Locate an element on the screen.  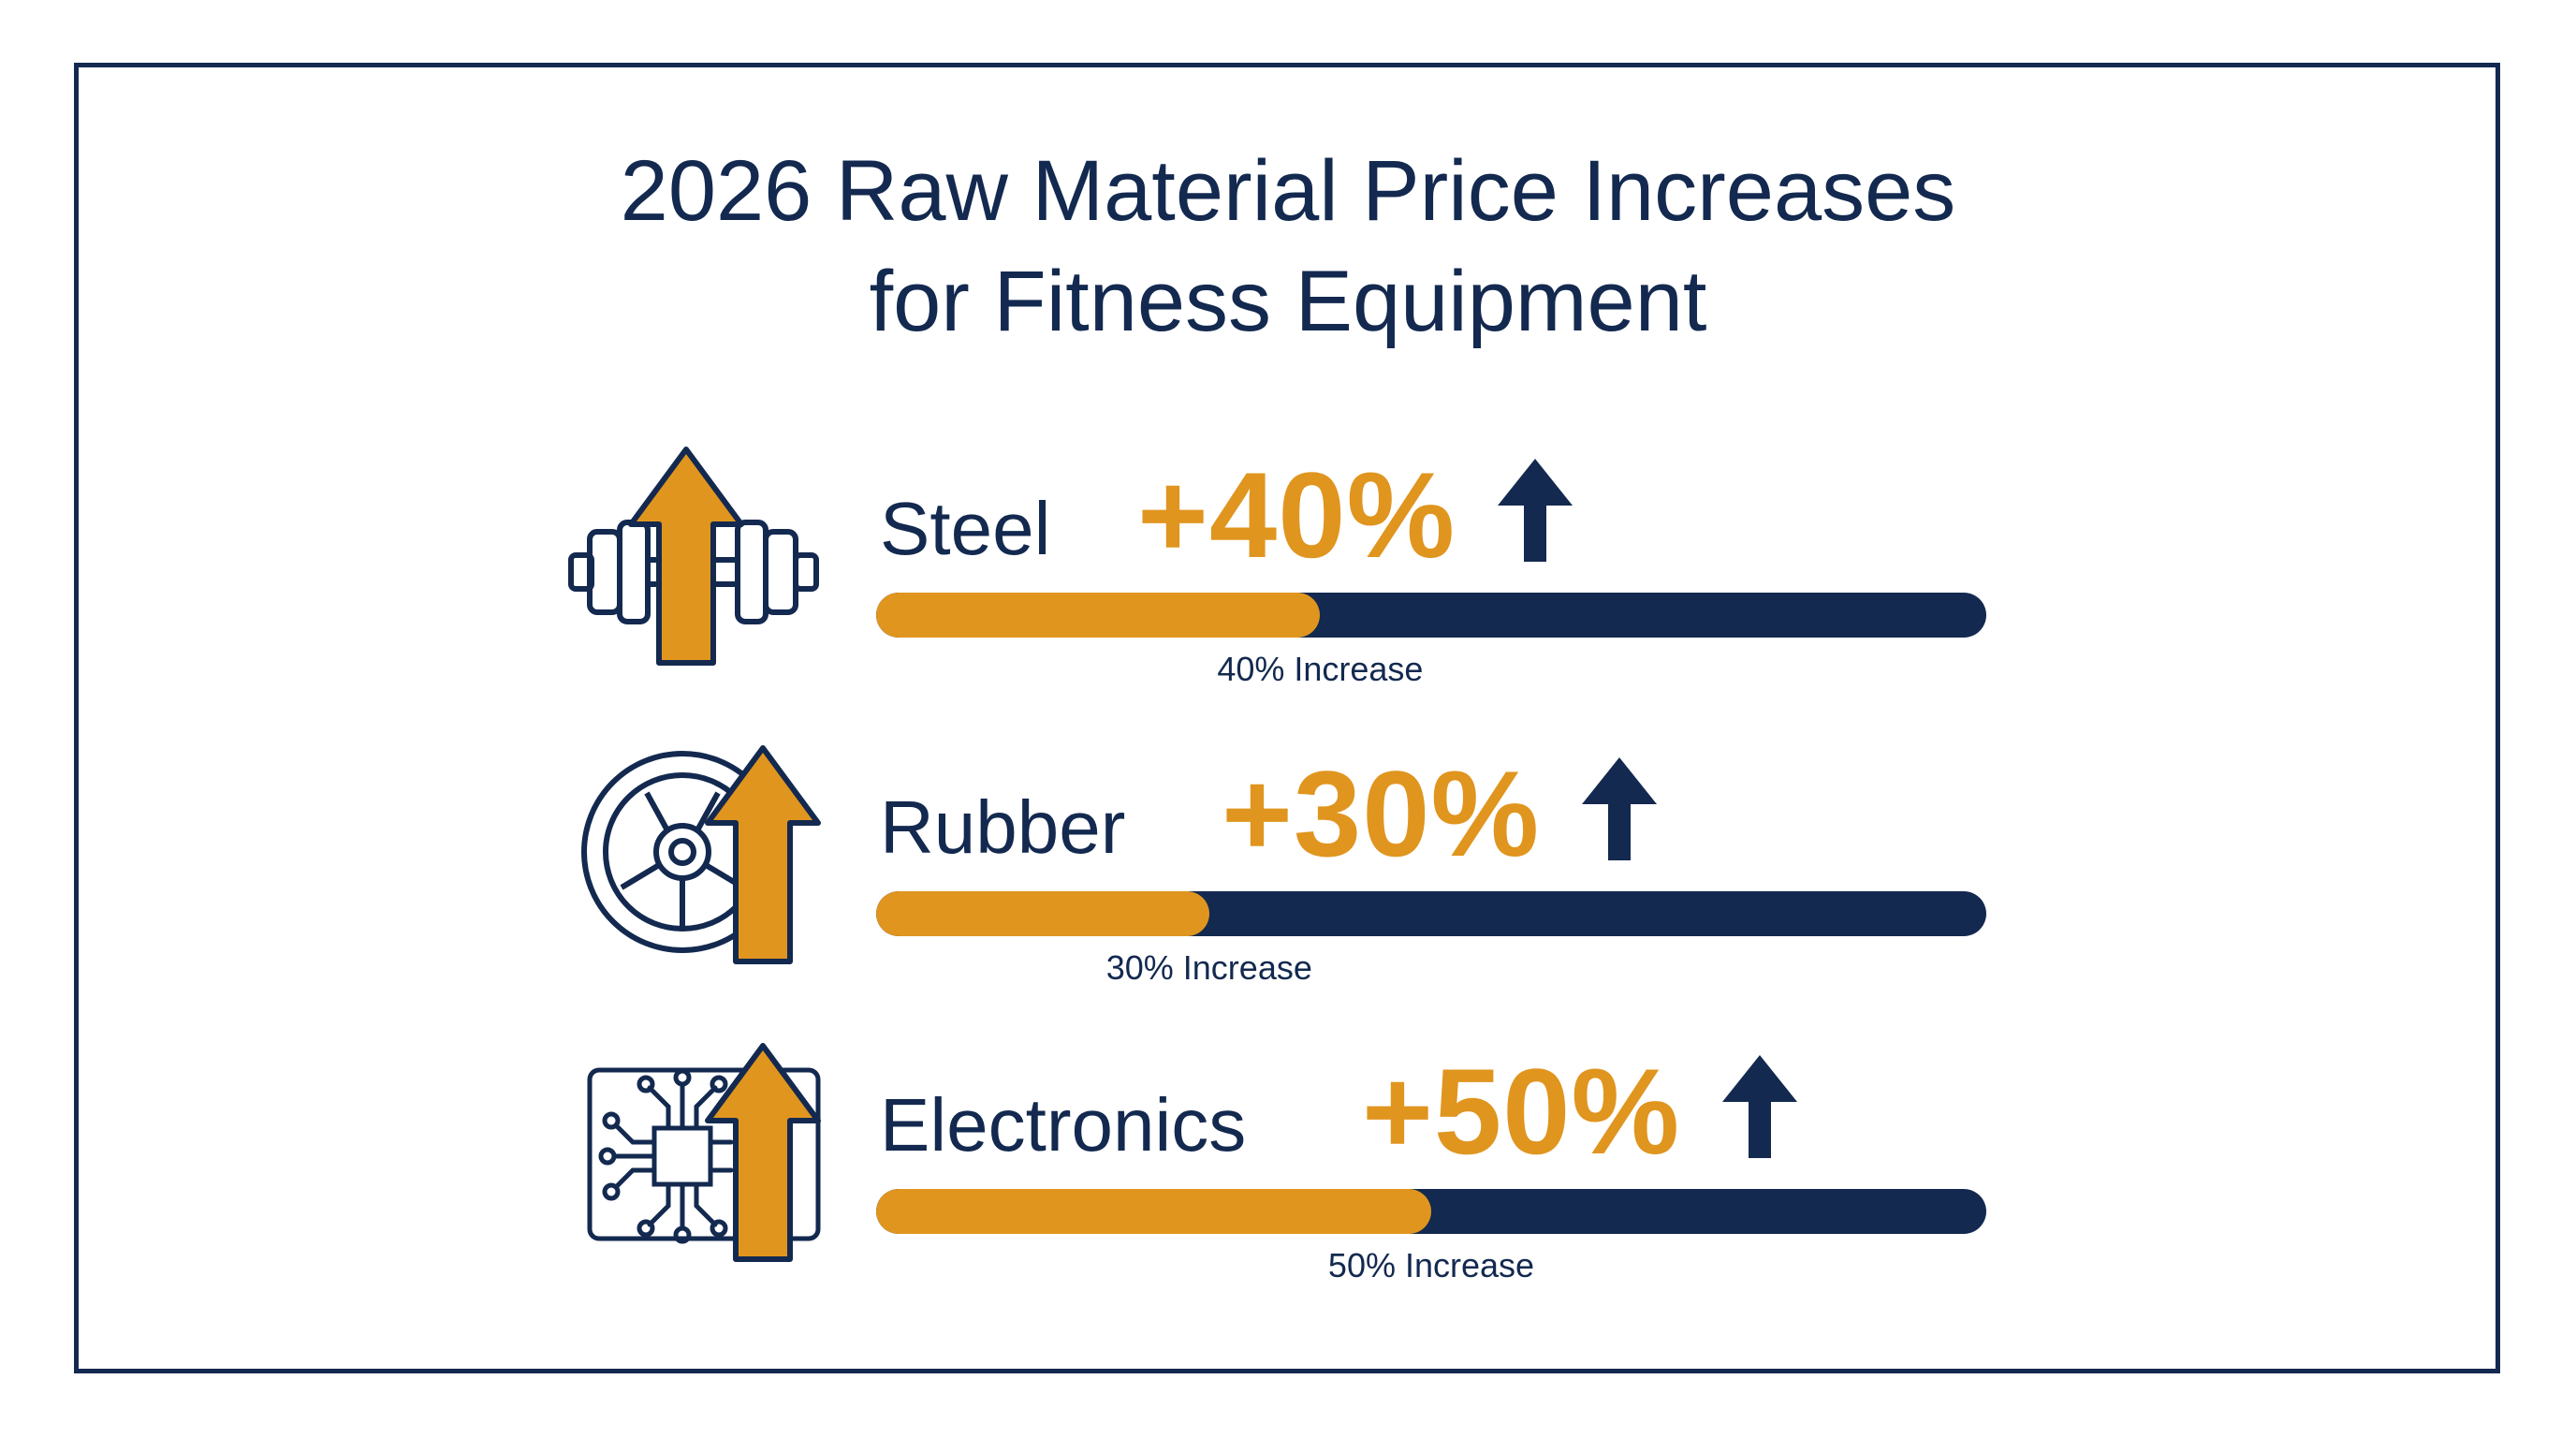
bar-fill-steel is located at coordinates (1098, 615).